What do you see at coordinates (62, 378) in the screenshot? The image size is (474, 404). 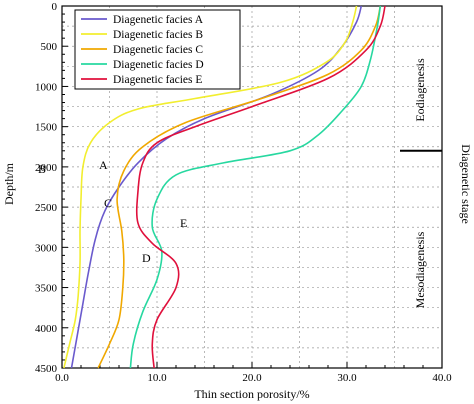 I see `x-tick-label: 0.0` at bounding box center [62, 378].